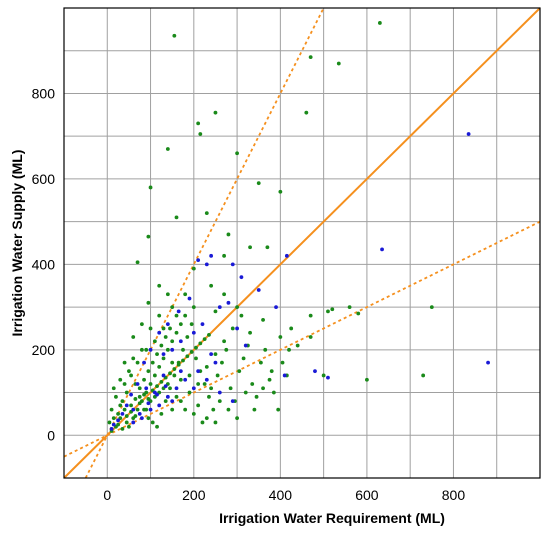 Image resolution: width=550 pixels, height=534 pixels. I want to click on x-tick-label: 0, so click(107, 495).